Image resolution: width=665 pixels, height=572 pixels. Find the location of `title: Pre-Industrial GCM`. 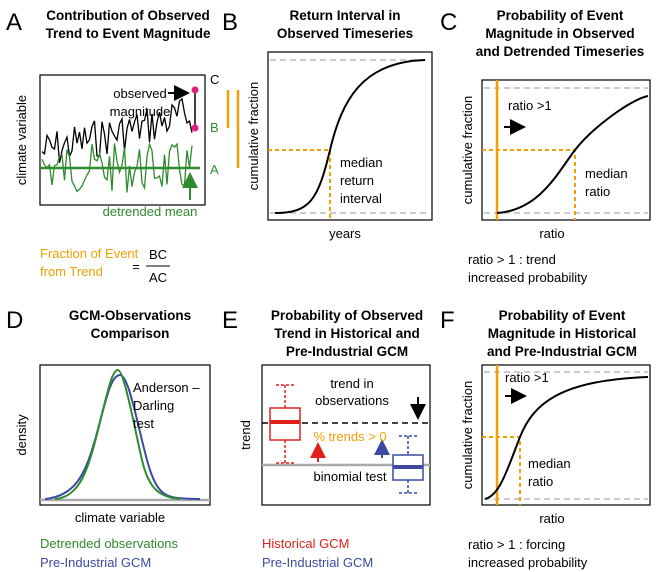

title: Pre-Industrial GCM is located at coordinates (347, 351).